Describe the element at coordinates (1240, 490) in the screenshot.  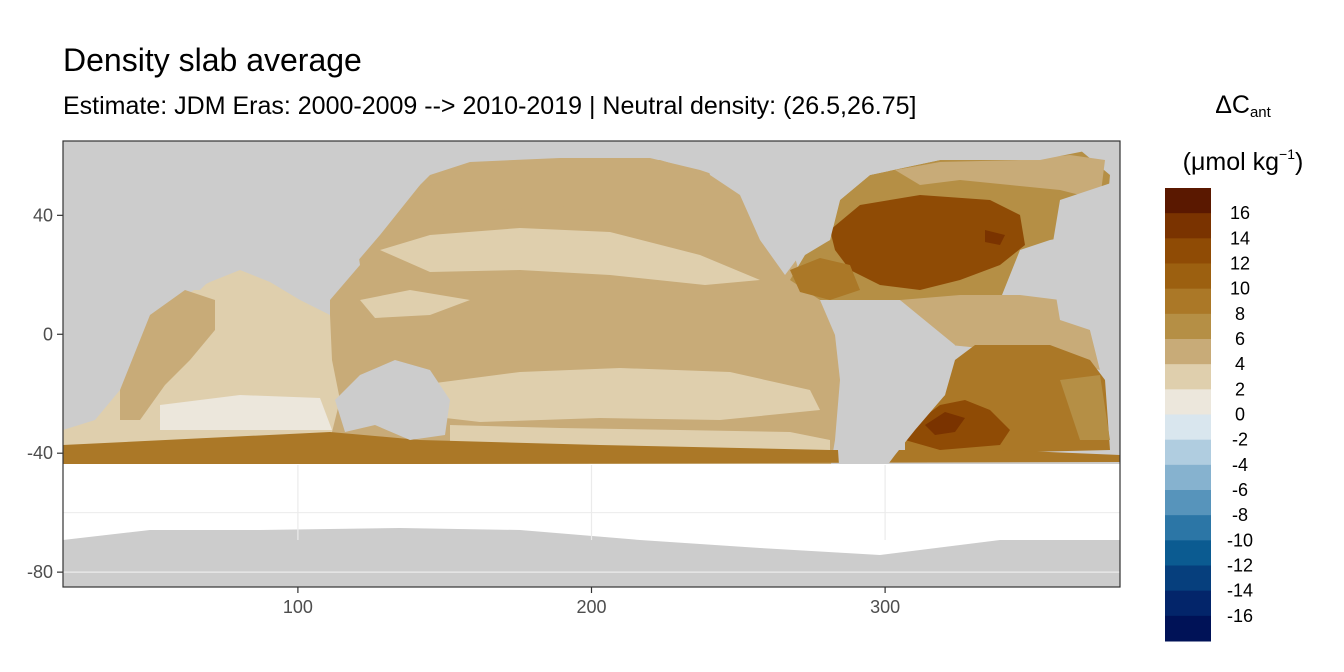
I see `colorbar-label: -6` at that location.